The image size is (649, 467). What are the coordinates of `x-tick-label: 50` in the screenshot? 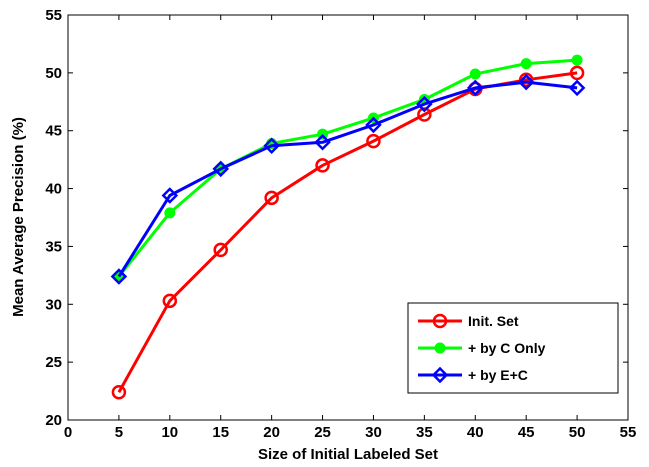 It's located at (577, 432).